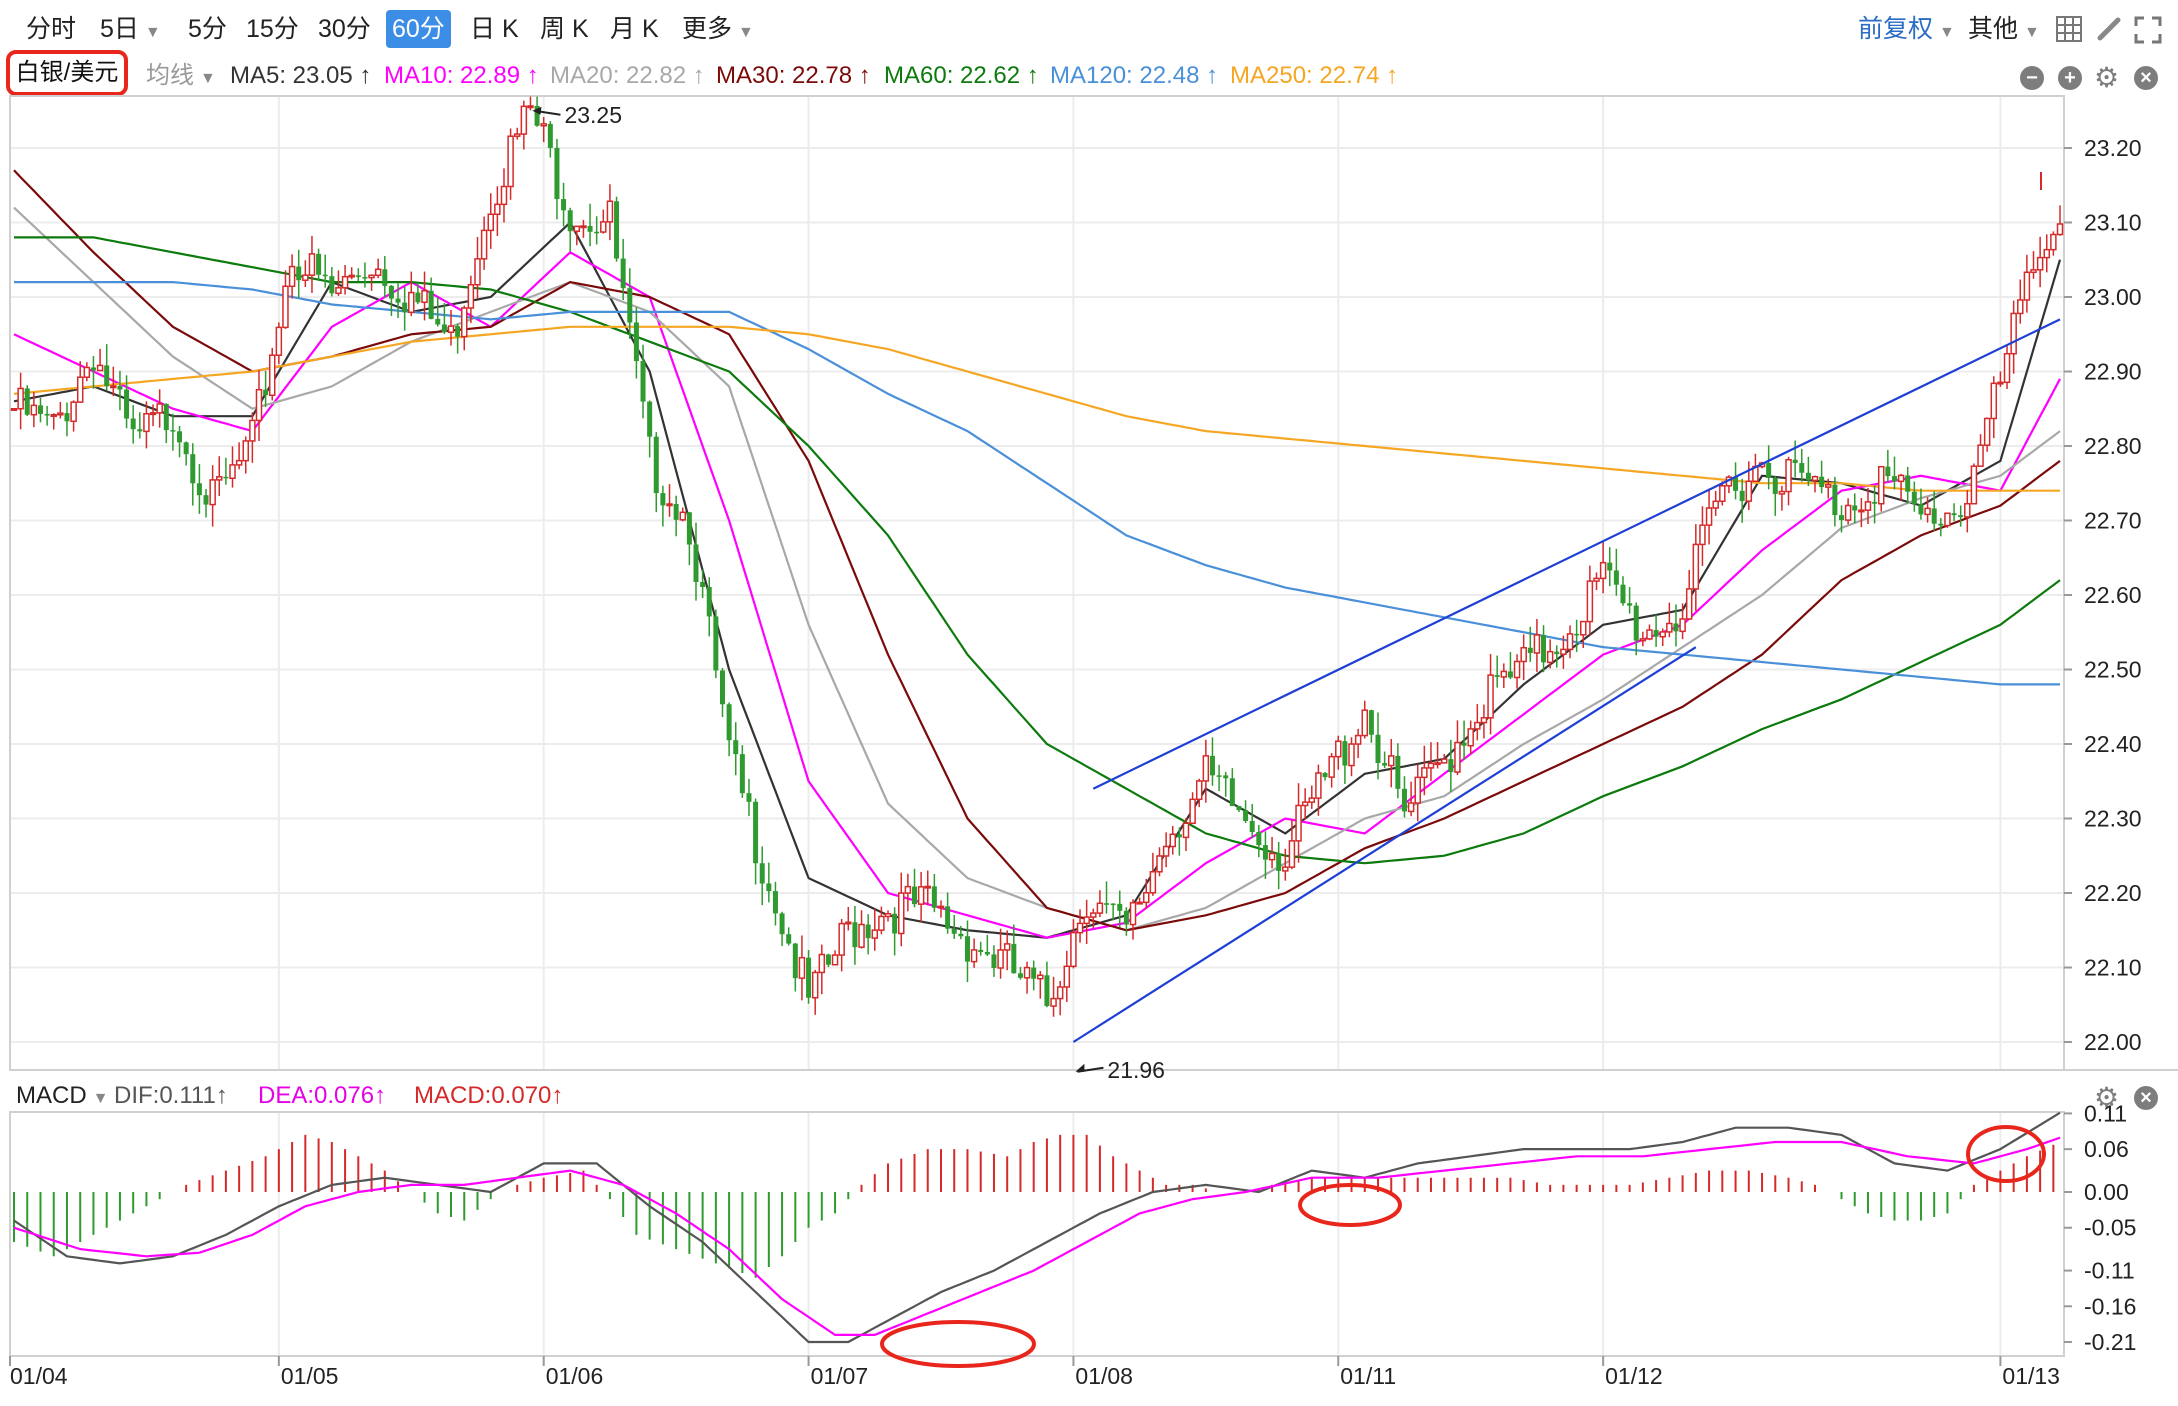 The height and width of the screenshot is (1406, 2178). Describe the element at coordinates (2148, 30) in the screenshot. I see `fullscreen-icon` at that location.